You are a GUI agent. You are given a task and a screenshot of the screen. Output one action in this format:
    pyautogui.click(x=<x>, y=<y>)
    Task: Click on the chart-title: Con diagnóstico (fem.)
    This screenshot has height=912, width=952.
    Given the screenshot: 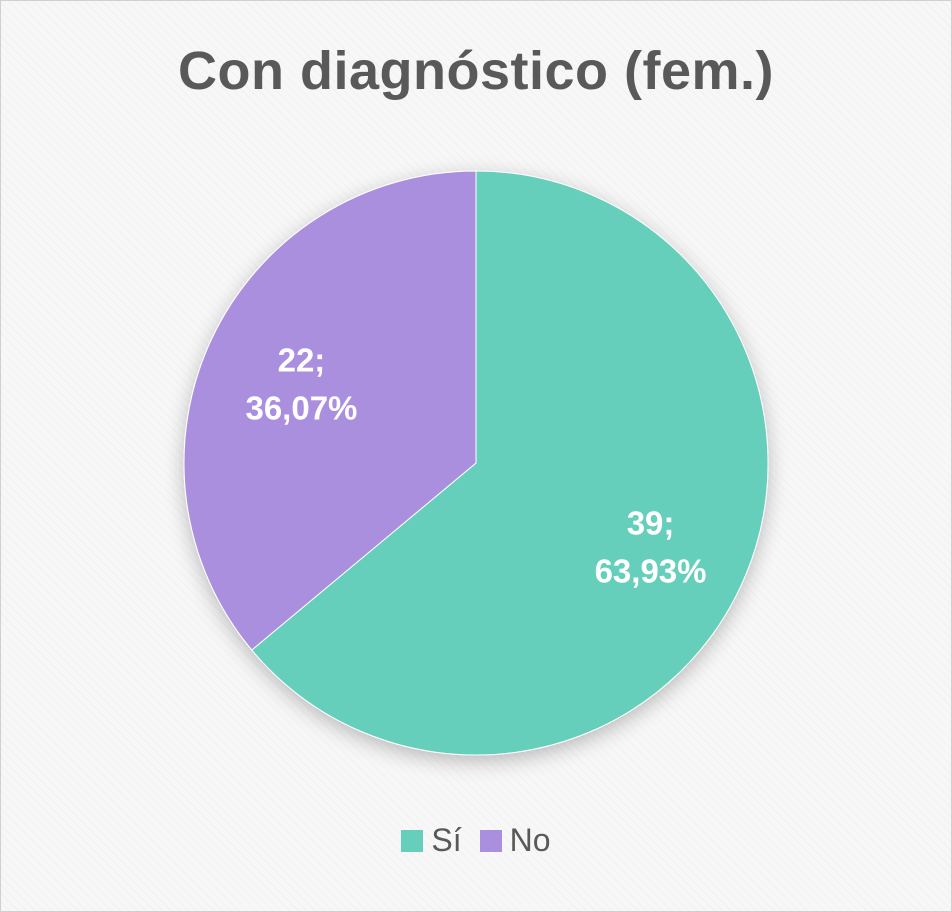 What is the action you would take?
    pyautogui.click(x=476, y=71)
    